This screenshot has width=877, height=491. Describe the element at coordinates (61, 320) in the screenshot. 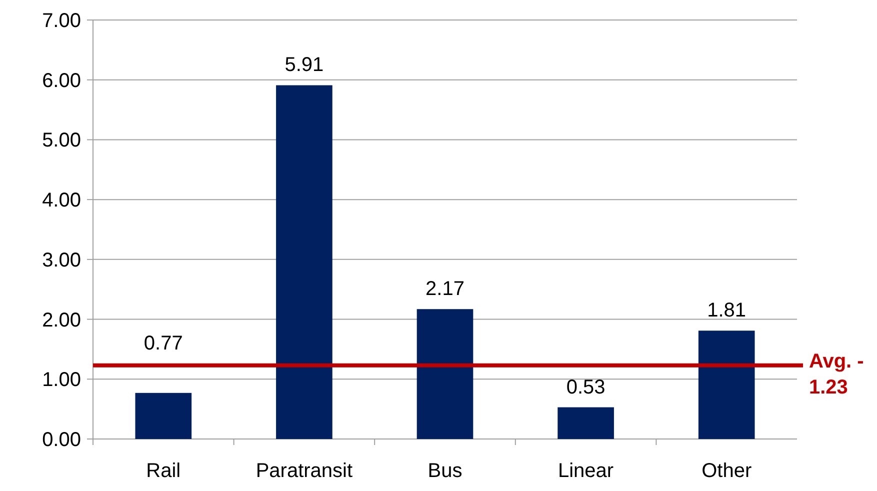

I see `y-tick-label: 2.00` at that location.